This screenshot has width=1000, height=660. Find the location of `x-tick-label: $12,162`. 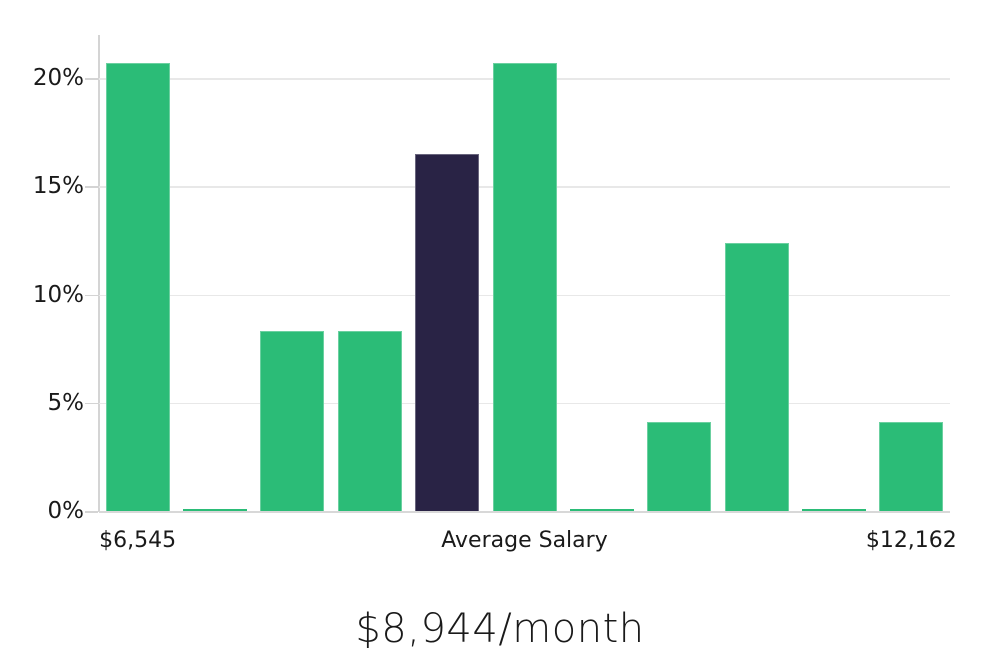

x-tick-label: $12,162 is located at coordinates (911, 540).